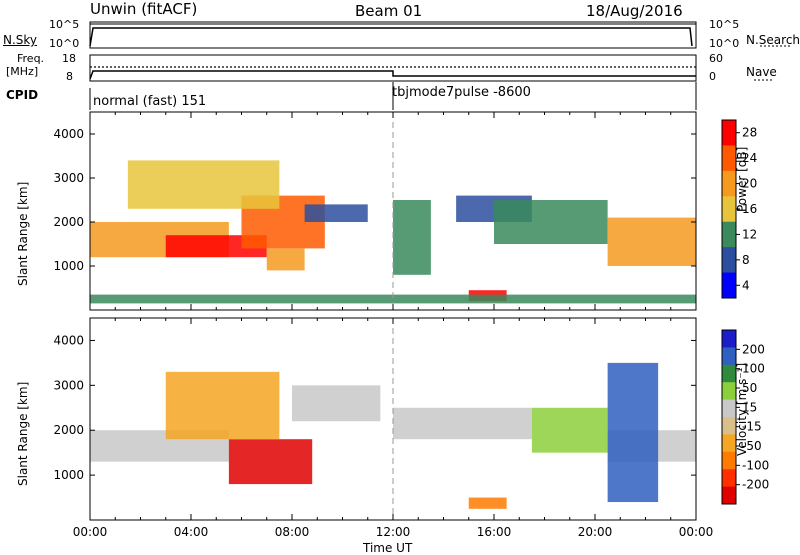 The image size is (800, 555). Describe the element at coordinates (191, 532) in the screenshot. I see `time-tick-label: 04:00` at that location.